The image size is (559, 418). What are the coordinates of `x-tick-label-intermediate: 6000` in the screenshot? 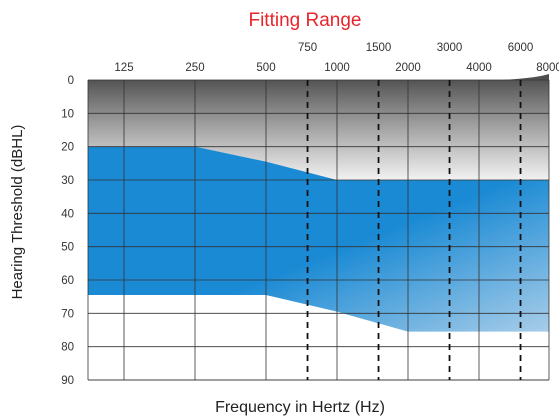 It's located at (521, 48).